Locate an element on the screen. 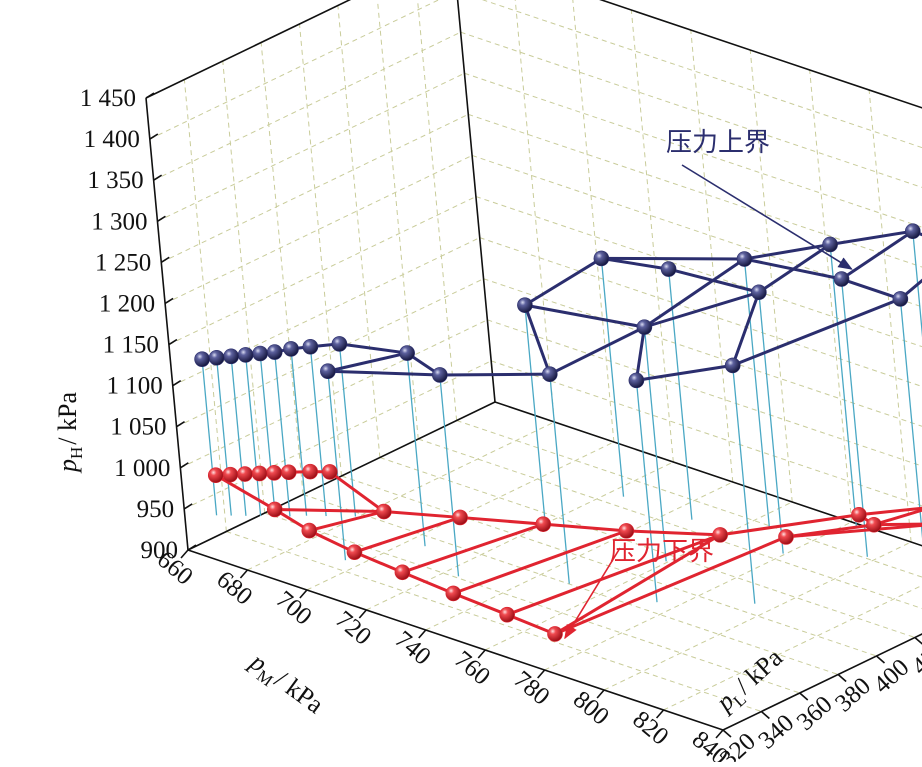 The height and width of the screenshot is (767, 922). z-tick-label: 1 250 is located at coordinates (123, 262).